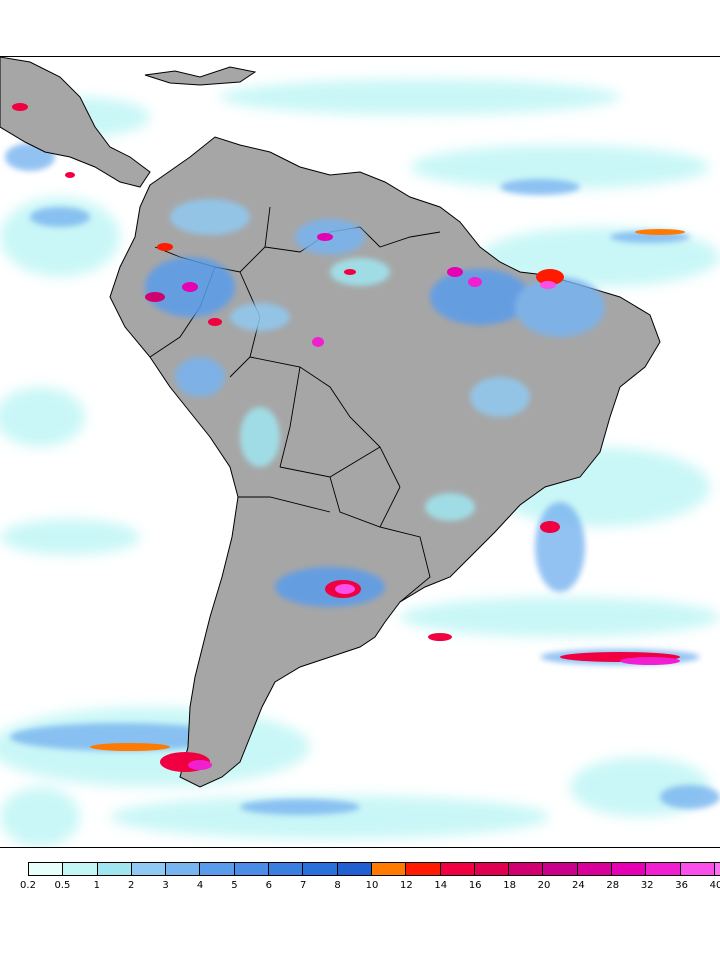  What do you see at coordinates (234, 885) in the screenshot?
I see `legend-tick-label: 5` at bounding box center [234, 885].